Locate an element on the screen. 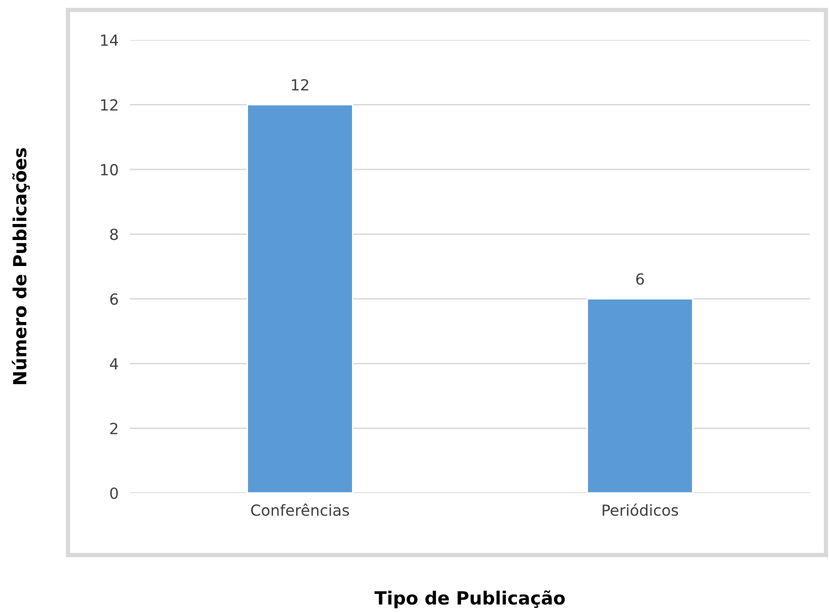 The image size is (829, 613). y-axis-title: Número de Publicações is located at coordinates (21, 266).